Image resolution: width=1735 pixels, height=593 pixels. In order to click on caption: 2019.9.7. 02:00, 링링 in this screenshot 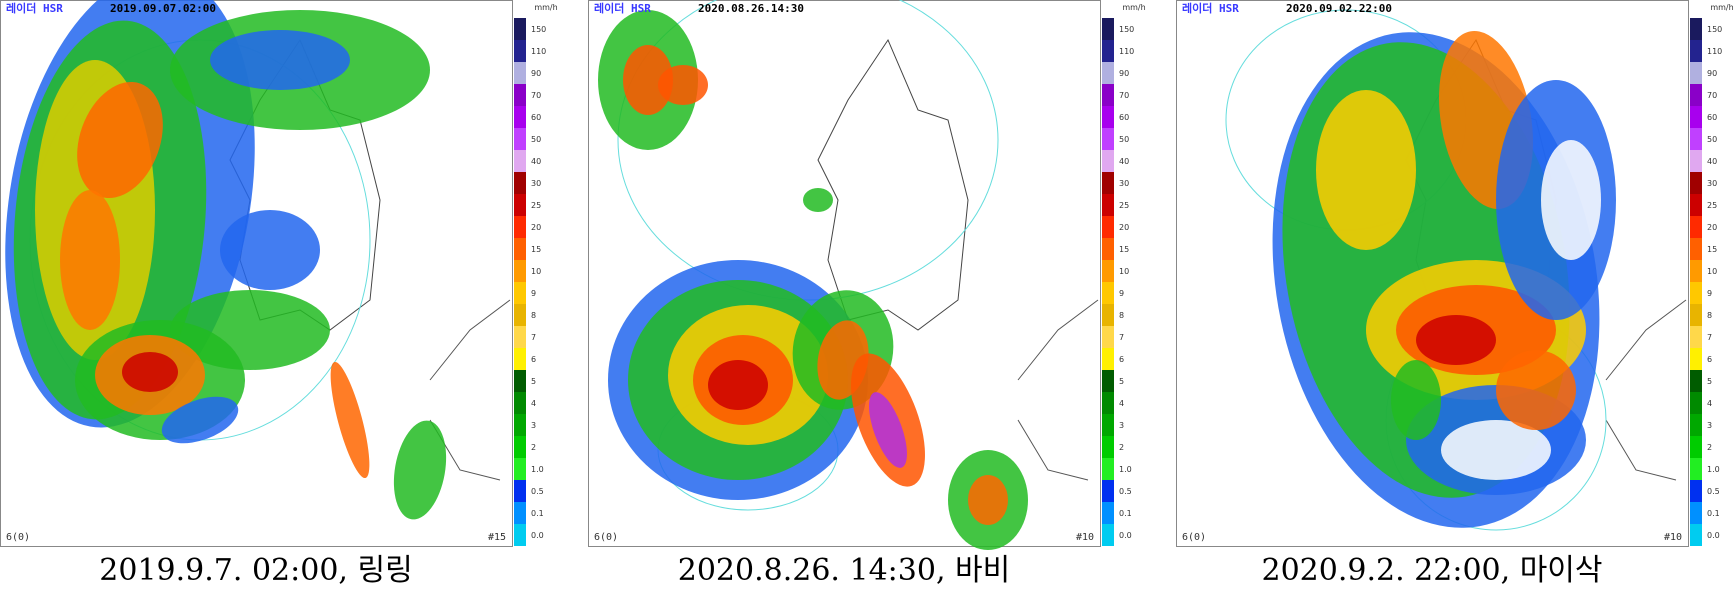, I will do `click(255, 570)`.